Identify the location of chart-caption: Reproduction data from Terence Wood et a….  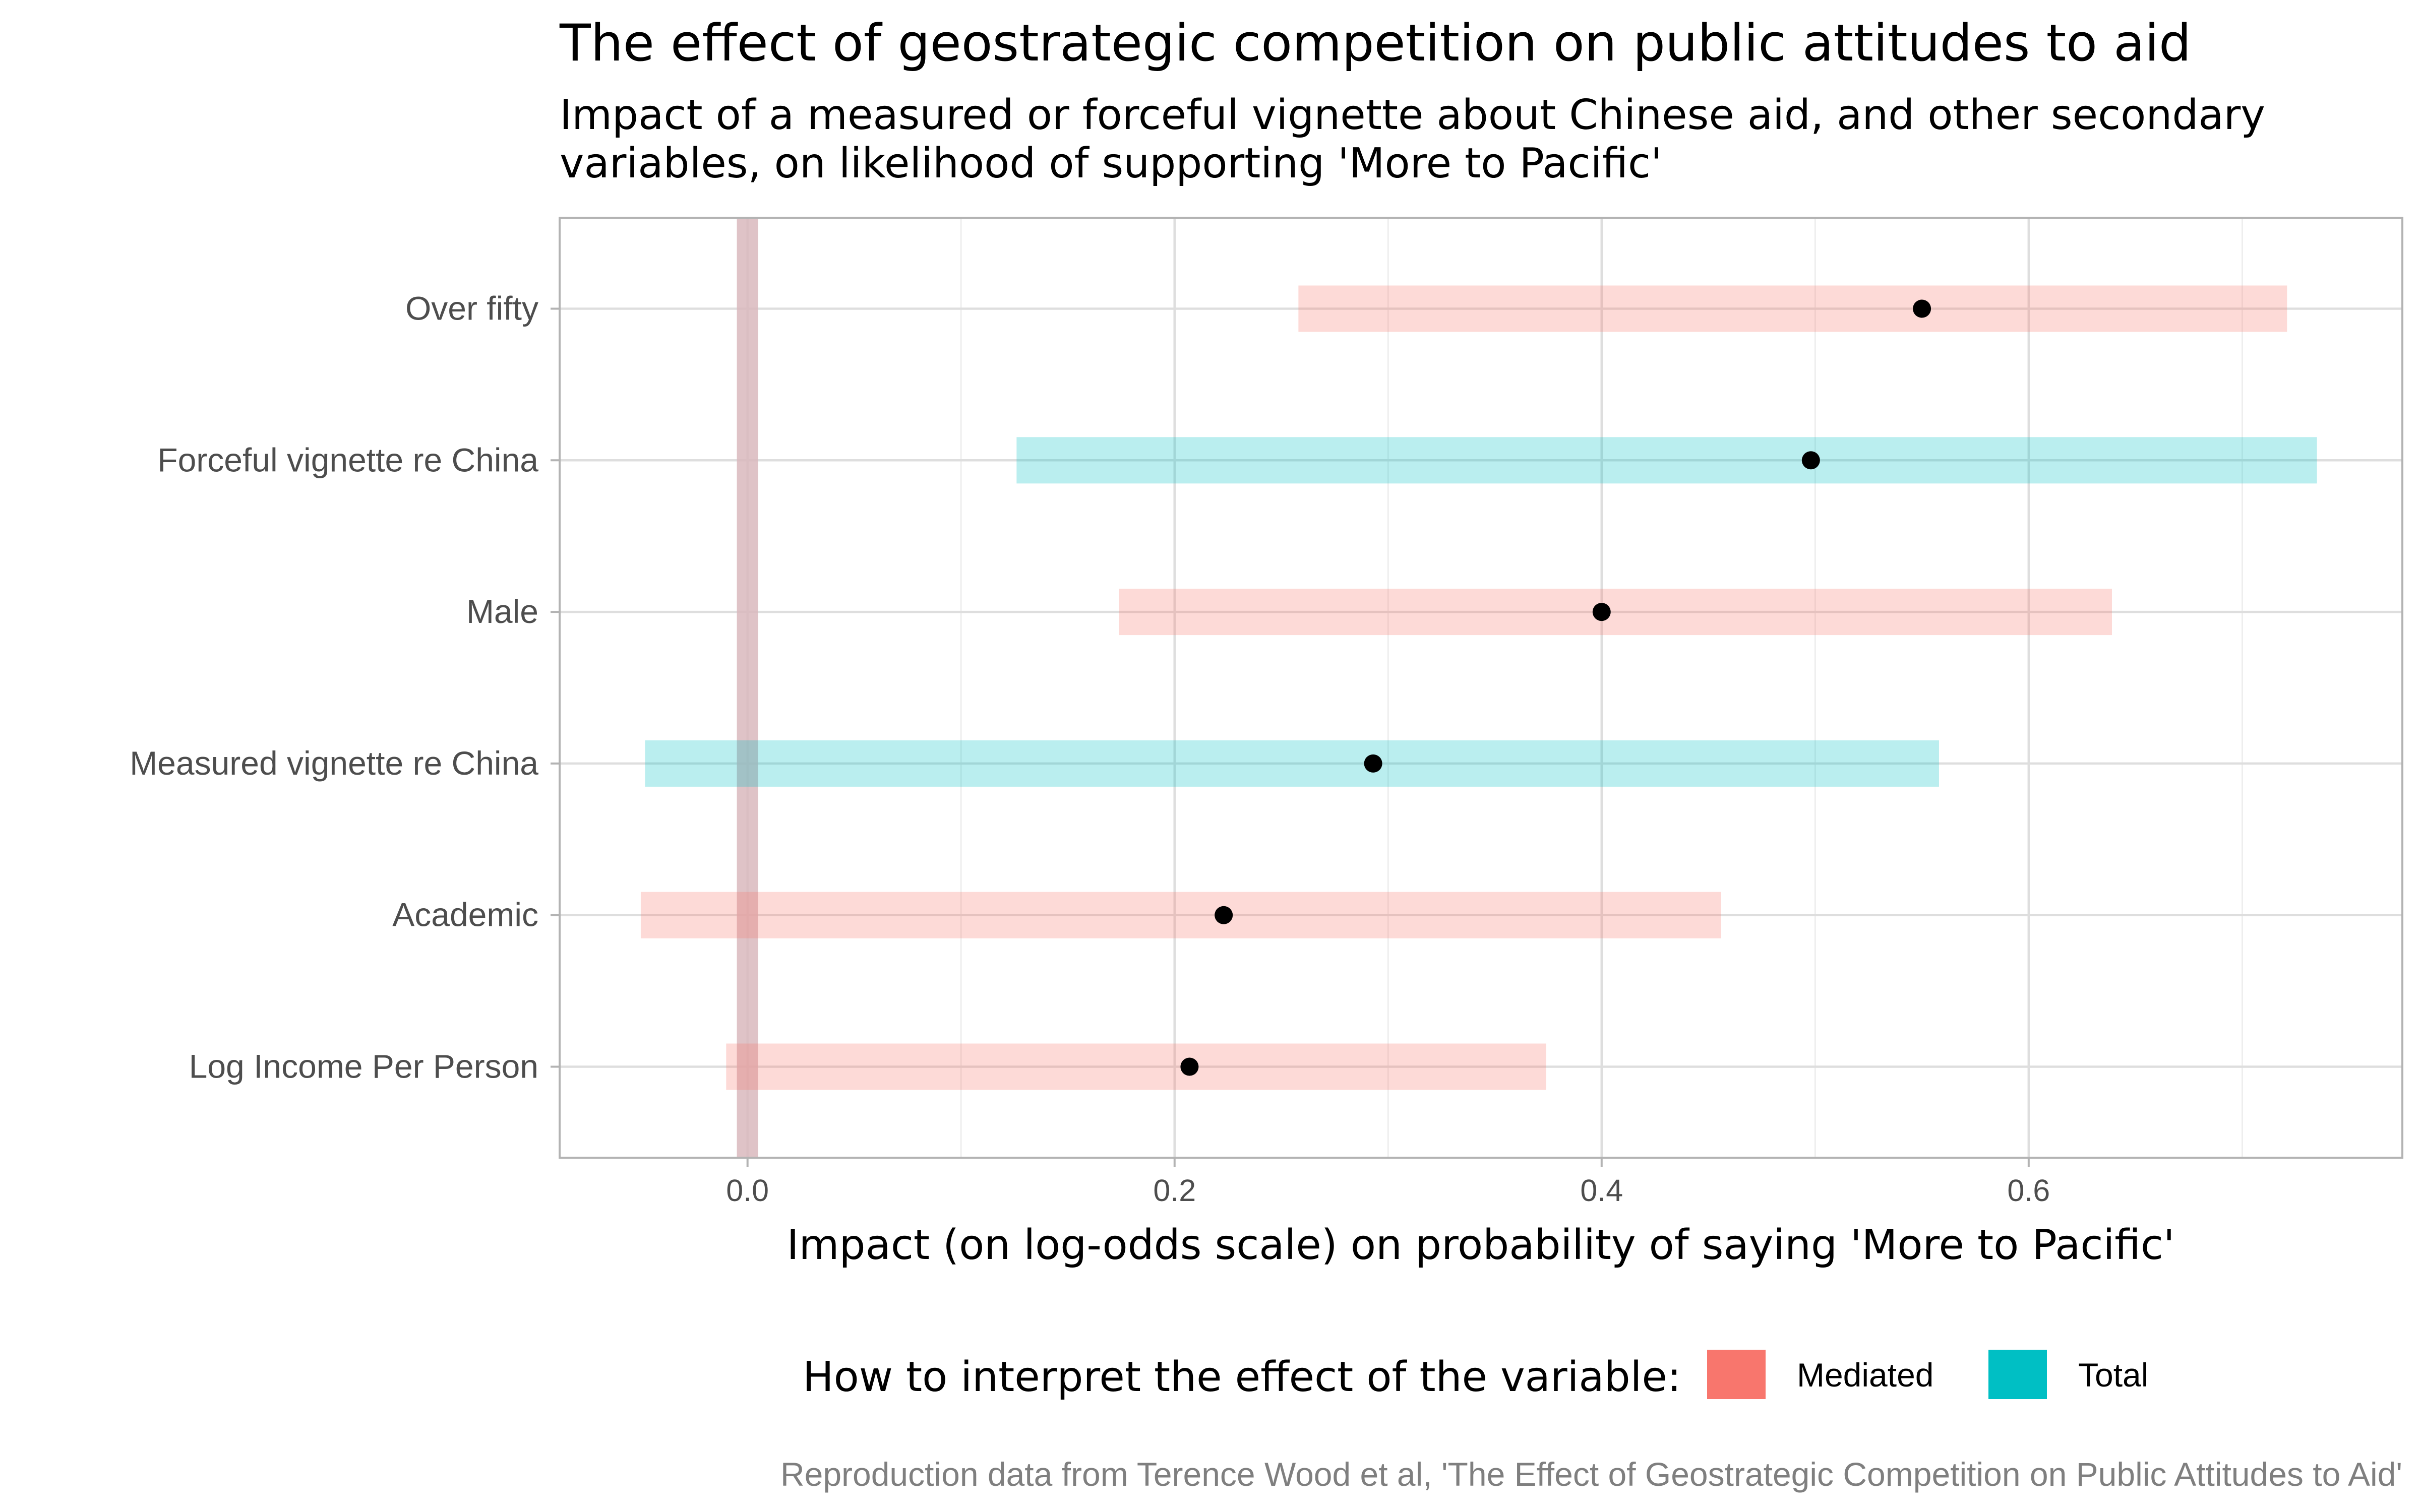
(1591, 1474).